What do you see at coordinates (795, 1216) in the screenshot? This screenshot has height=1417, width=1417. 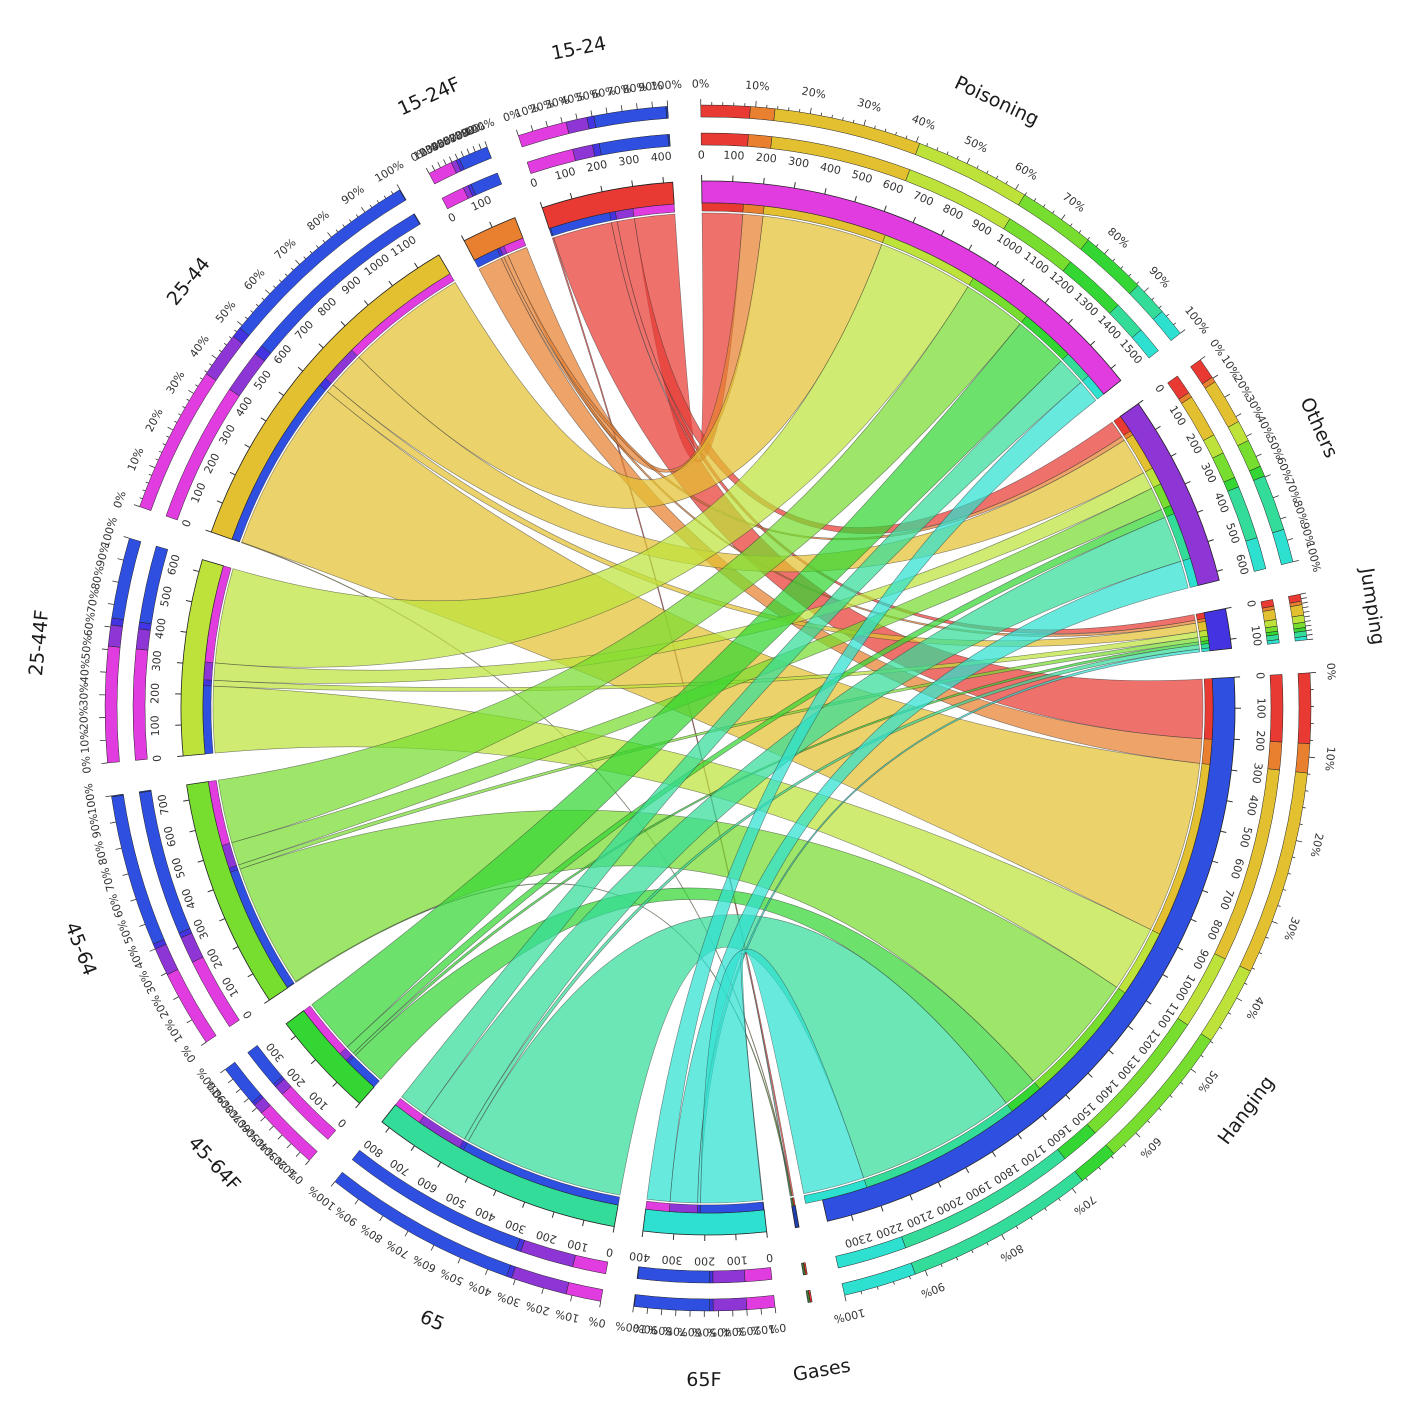 I see `arc-gases` at bounding box center [795, 1216].